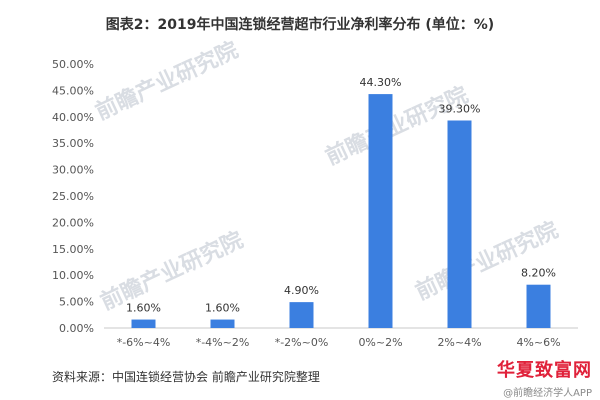  I want to click on data-label: 44.30%, so click(381, 82).